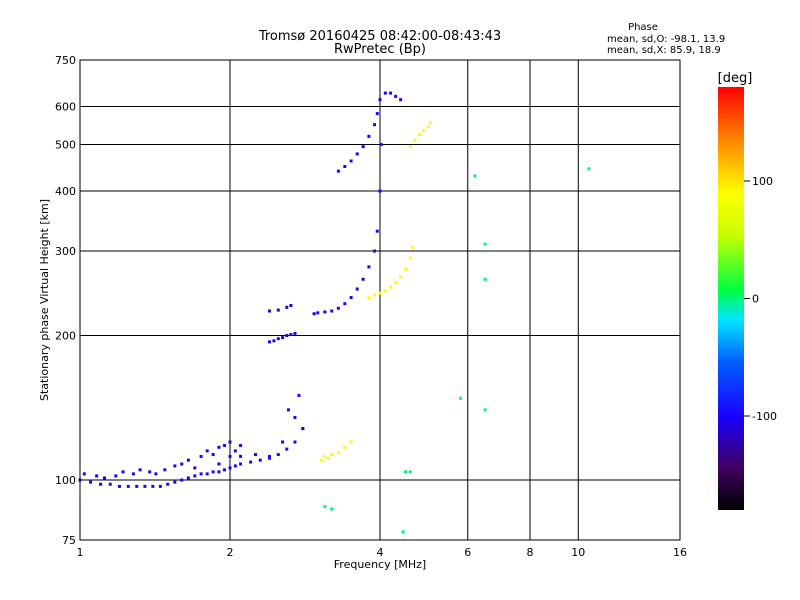 This screenshot has width=800, height=600. I want to click on colorbar-ticks: 100 0 -100, so click(760, 299).